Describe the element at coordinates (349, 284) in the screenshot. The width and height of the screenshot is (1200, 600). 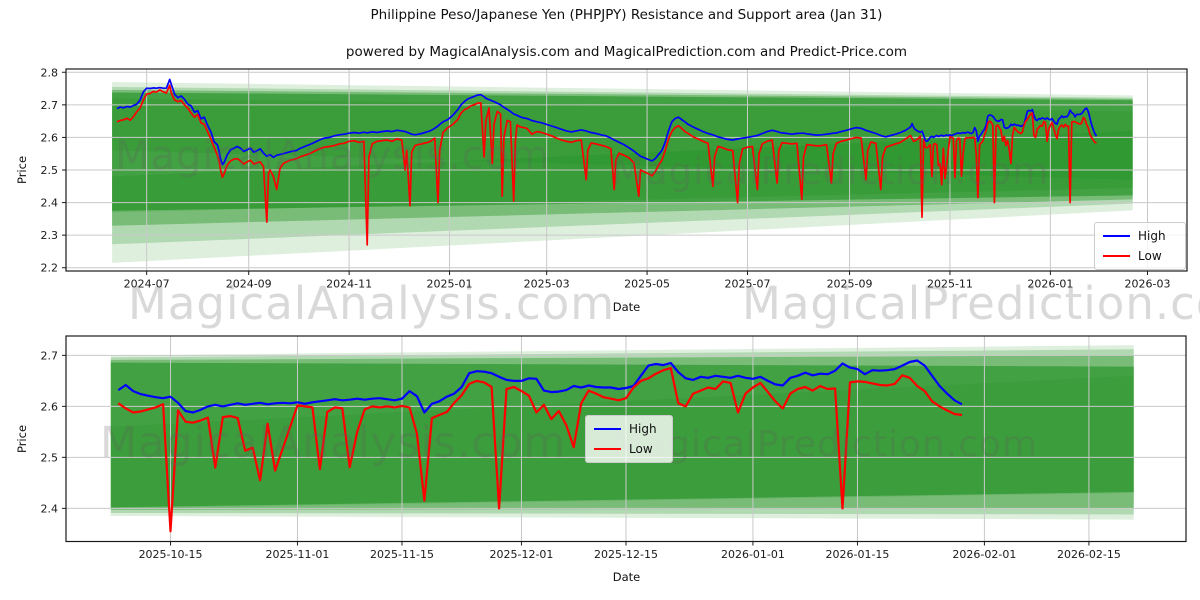
I see `x-tick-label: 2024-11` at that location.